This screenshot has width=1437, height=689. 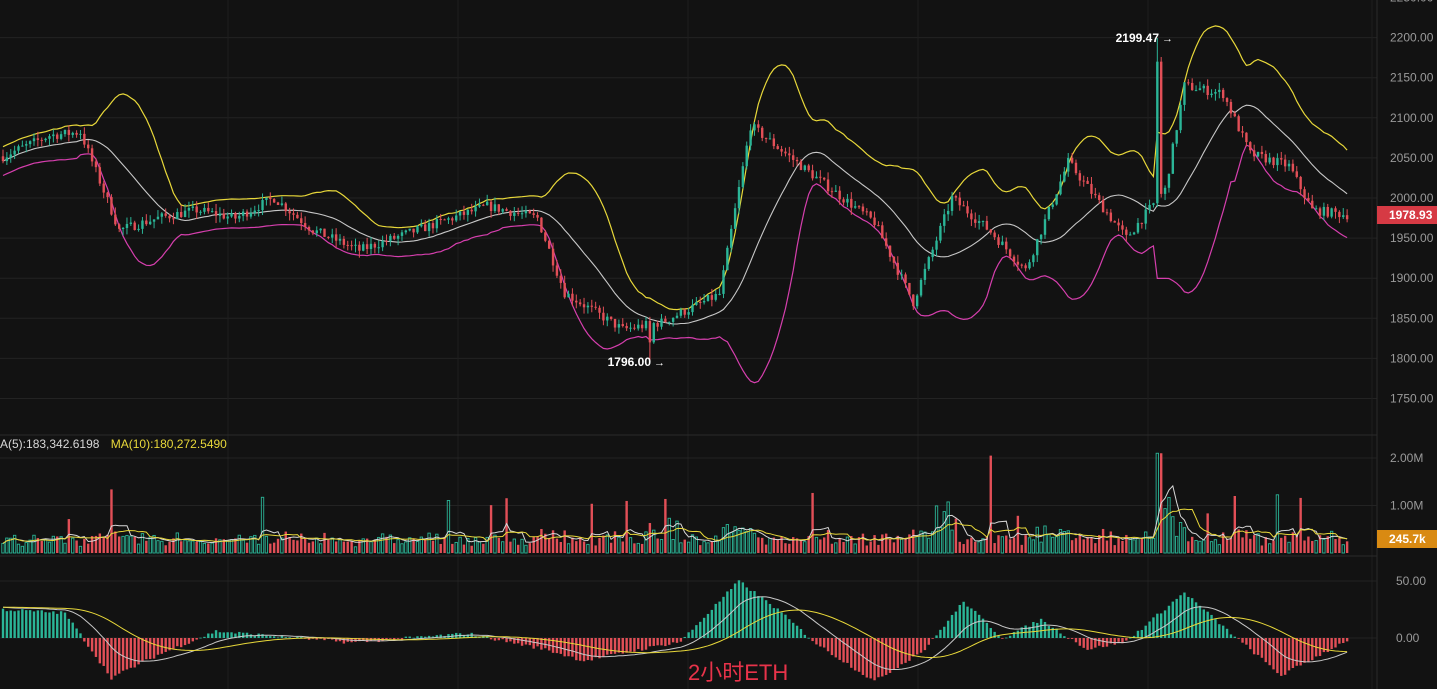 I want to click on price-tick-label: 1800.00, so click(x=1412, y=358).